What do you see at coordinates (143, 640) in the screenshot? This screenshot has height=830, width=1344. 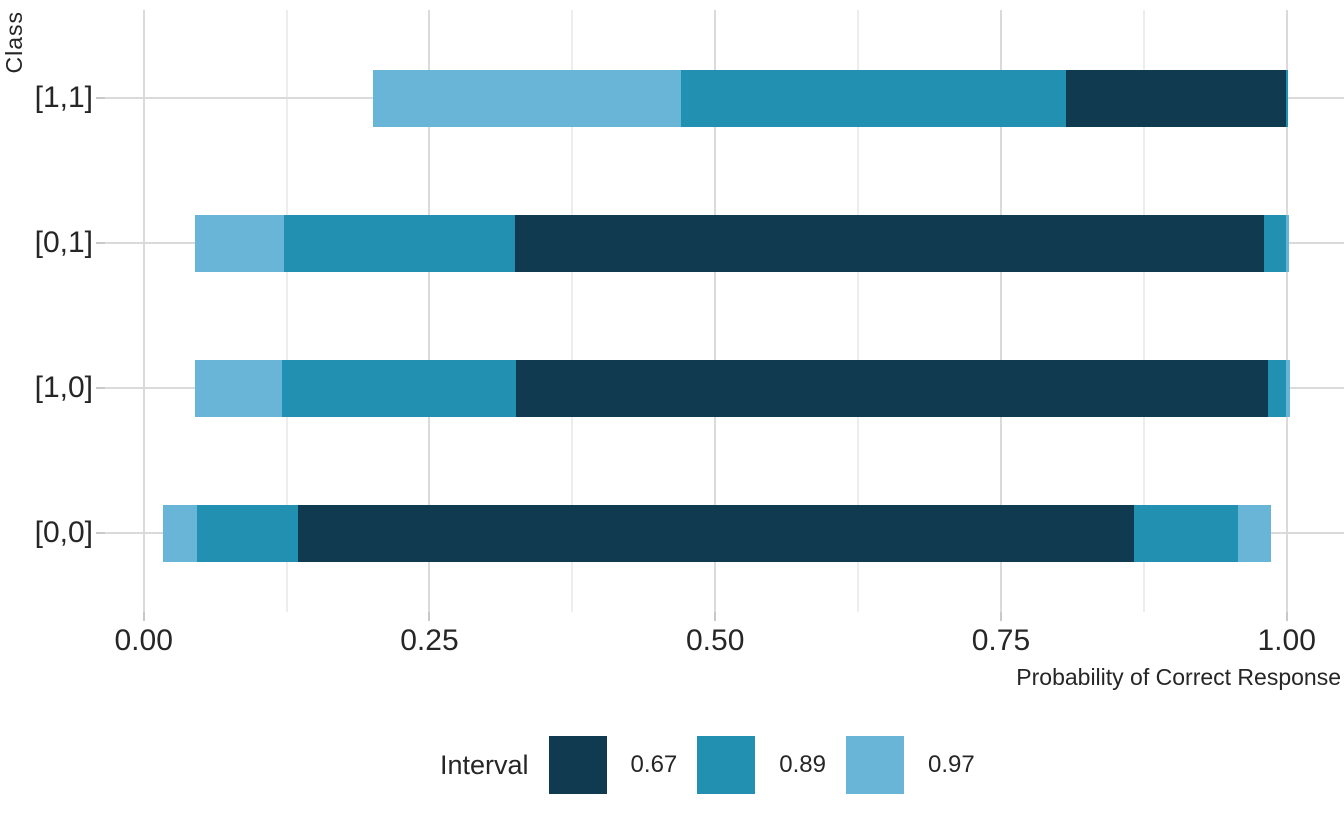 I see `x-tick-label: 0.00` at bounding box center [143, 640].